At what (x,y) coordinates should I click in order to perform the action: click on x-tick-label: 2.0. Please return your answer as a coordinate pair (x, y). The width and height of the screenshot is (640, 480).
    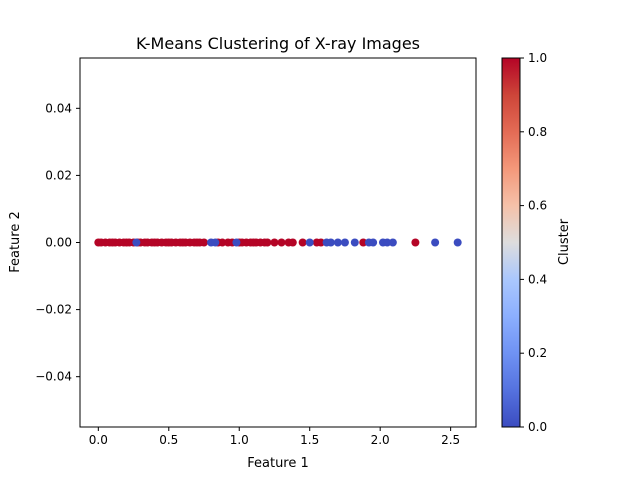
    Looking at the image, I should click on (380, 440).